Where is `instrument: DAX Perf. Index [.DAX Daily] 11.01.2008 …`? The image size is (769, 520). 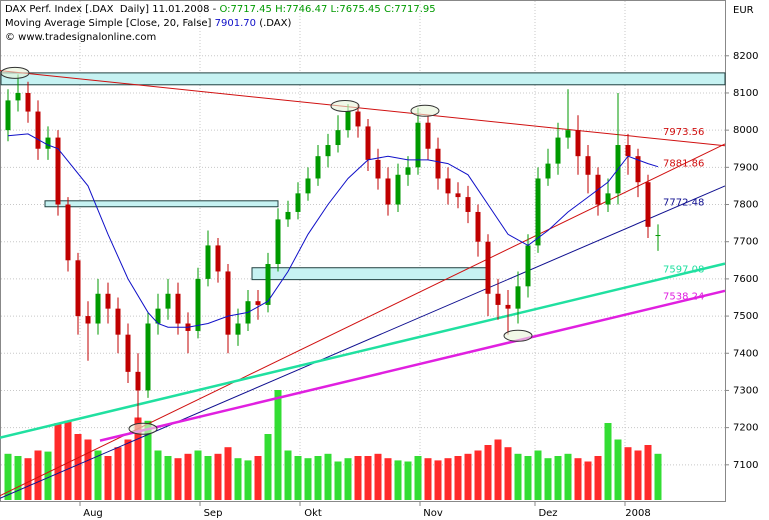
instrument: DAX Perf. Index [.DAX Daily] 11.01.2008 … is located at coordinates (111, 9).